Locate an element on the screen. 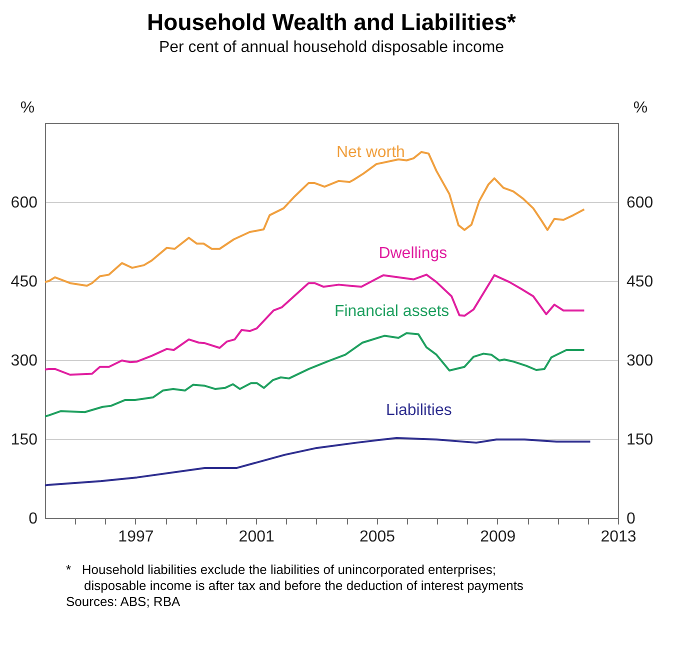  y-tick-label: 600 is located at coordinates (24, 203).